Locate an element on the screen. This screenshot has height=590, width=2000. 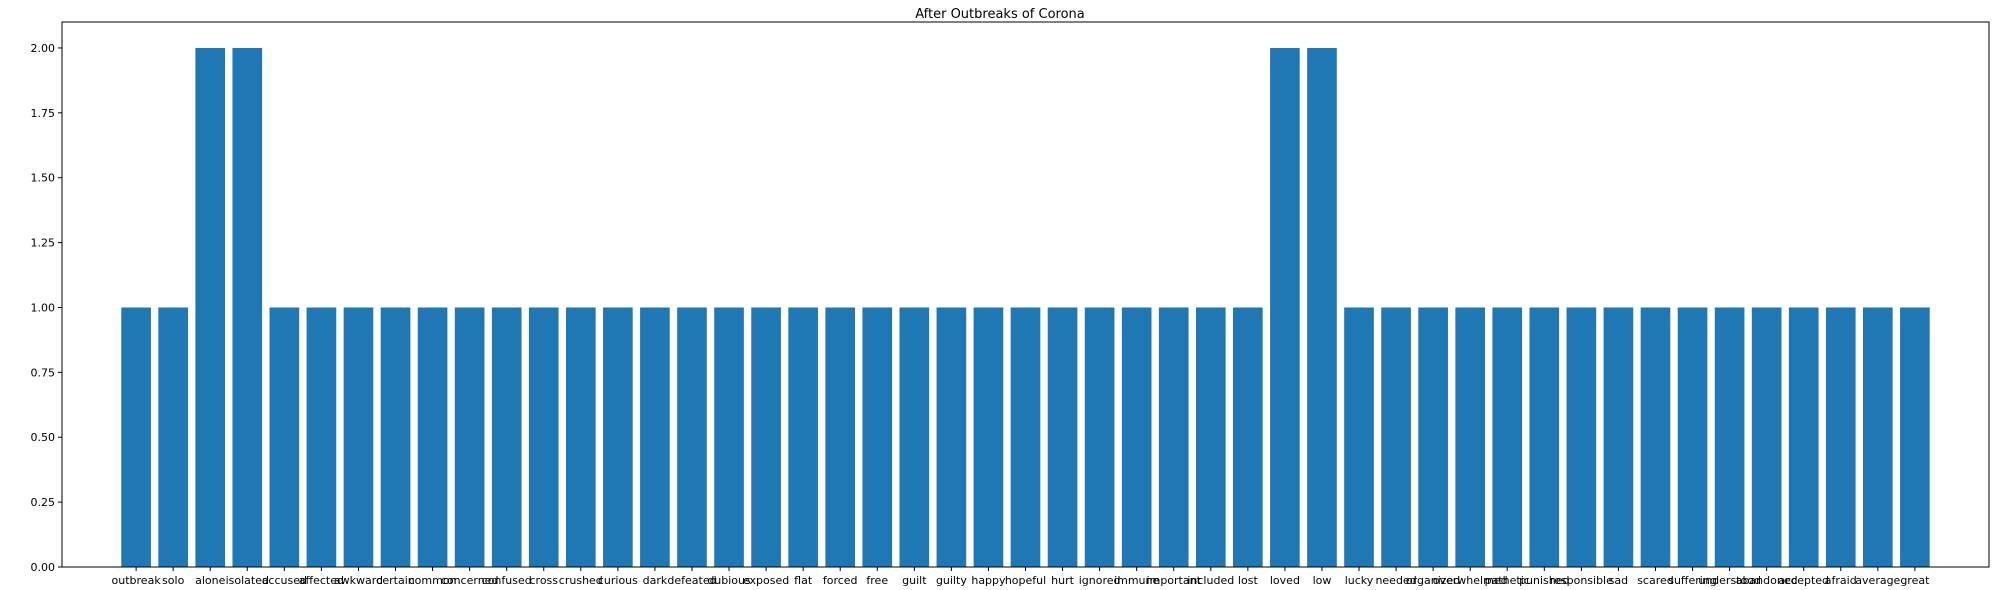
bar-accepted is located at coordinates (1803, 437).